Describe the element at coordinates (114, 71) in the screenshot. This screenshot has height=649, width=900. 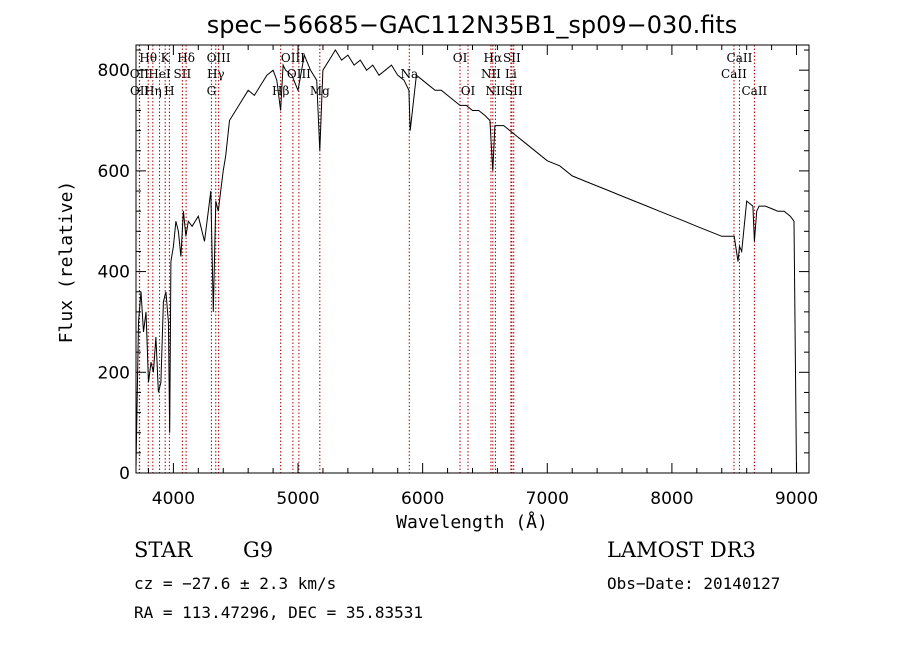
I see `y-tick-label: 800` at that location.